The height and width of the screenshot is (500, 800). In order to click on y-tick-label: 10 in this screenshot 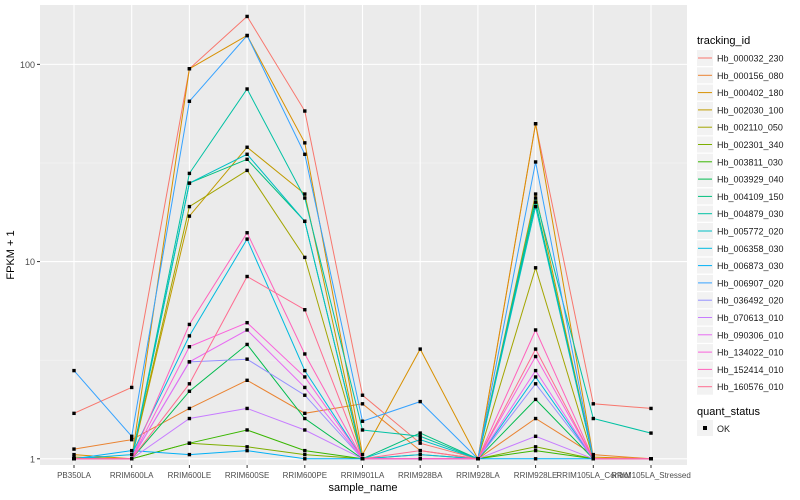, I will do `click(30, 262)`.